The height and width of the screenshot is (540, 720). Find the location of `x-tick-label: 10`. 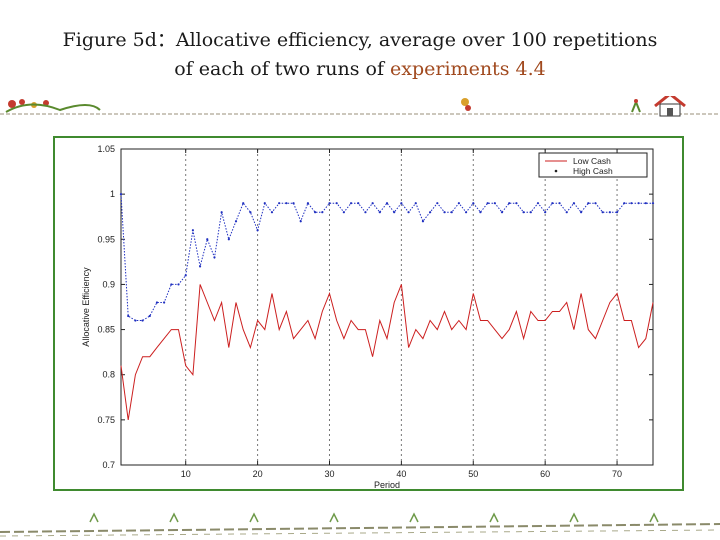

x-tick-label: 10 is located at coordinates (186, 474).